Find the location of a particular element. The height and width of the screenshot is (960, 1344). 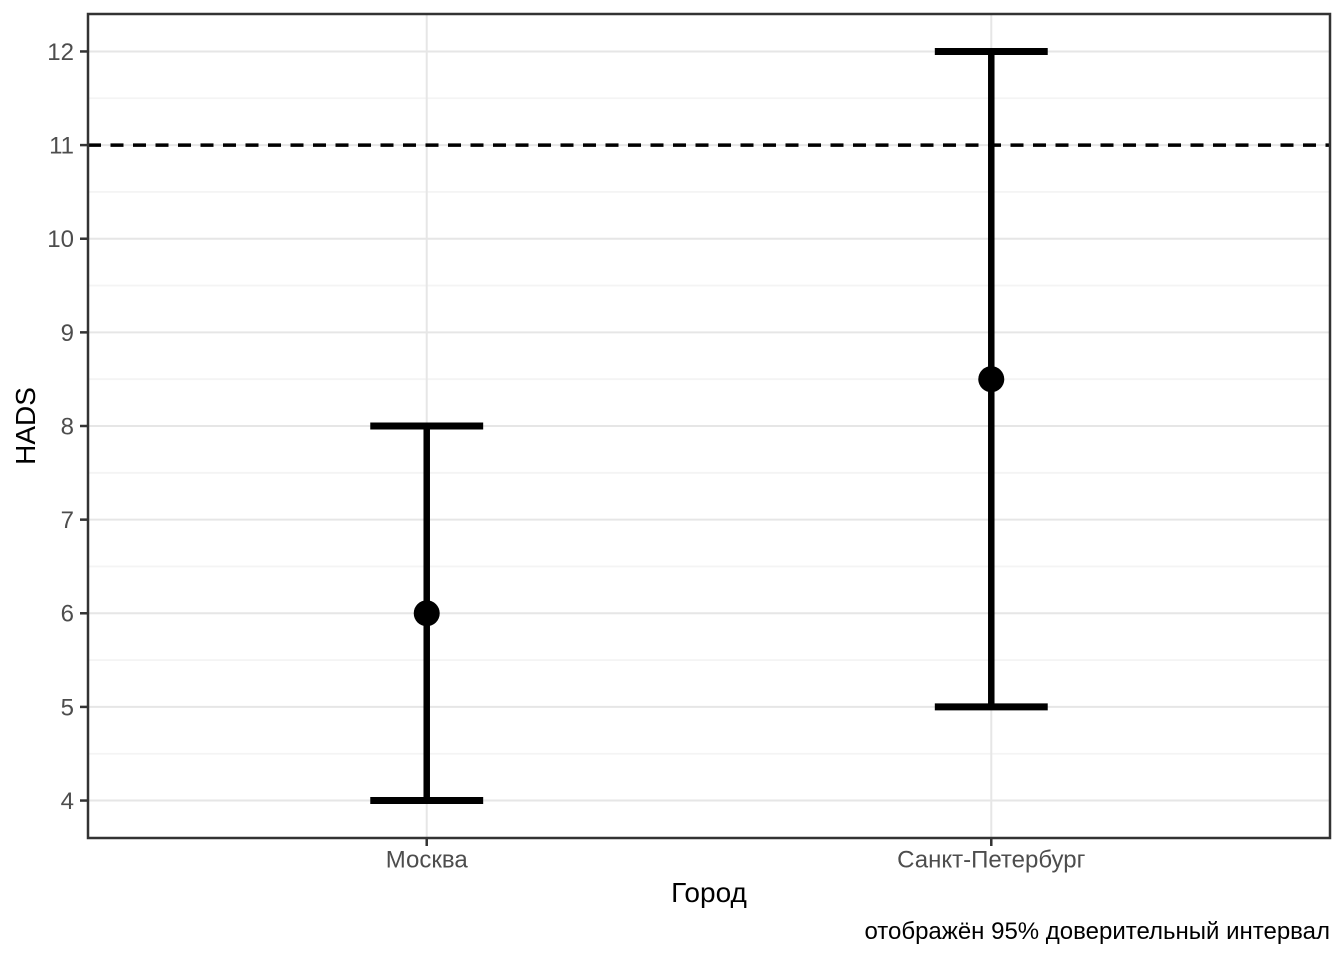

y-tick-label: 4 is located at coordinates (67, 801).